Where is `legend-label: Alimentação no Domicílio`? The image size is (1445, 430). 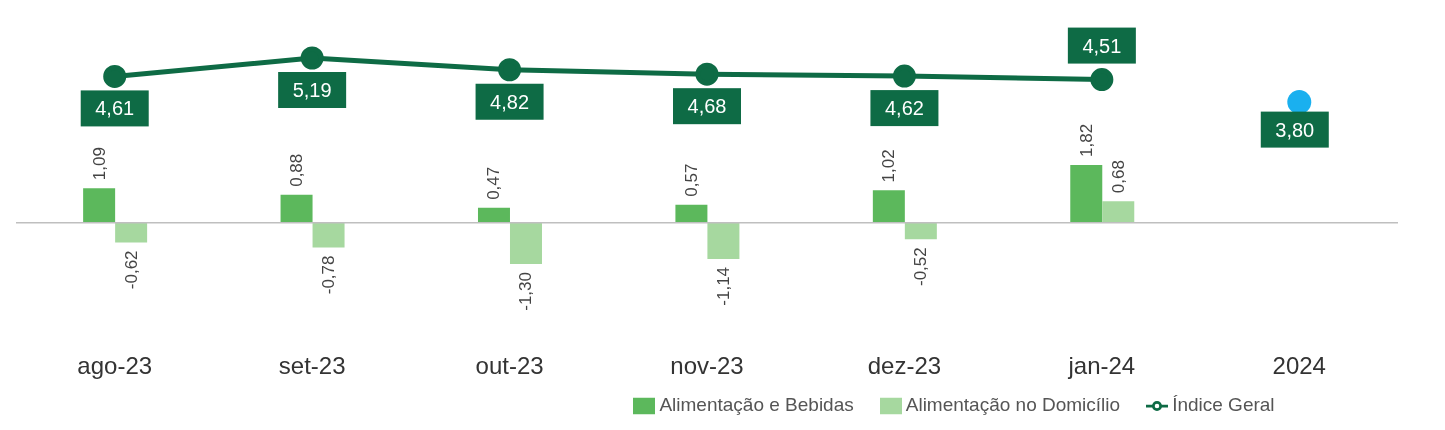 legend-label: Alimentação no Domicílio is located at coordinates (1013, 405).